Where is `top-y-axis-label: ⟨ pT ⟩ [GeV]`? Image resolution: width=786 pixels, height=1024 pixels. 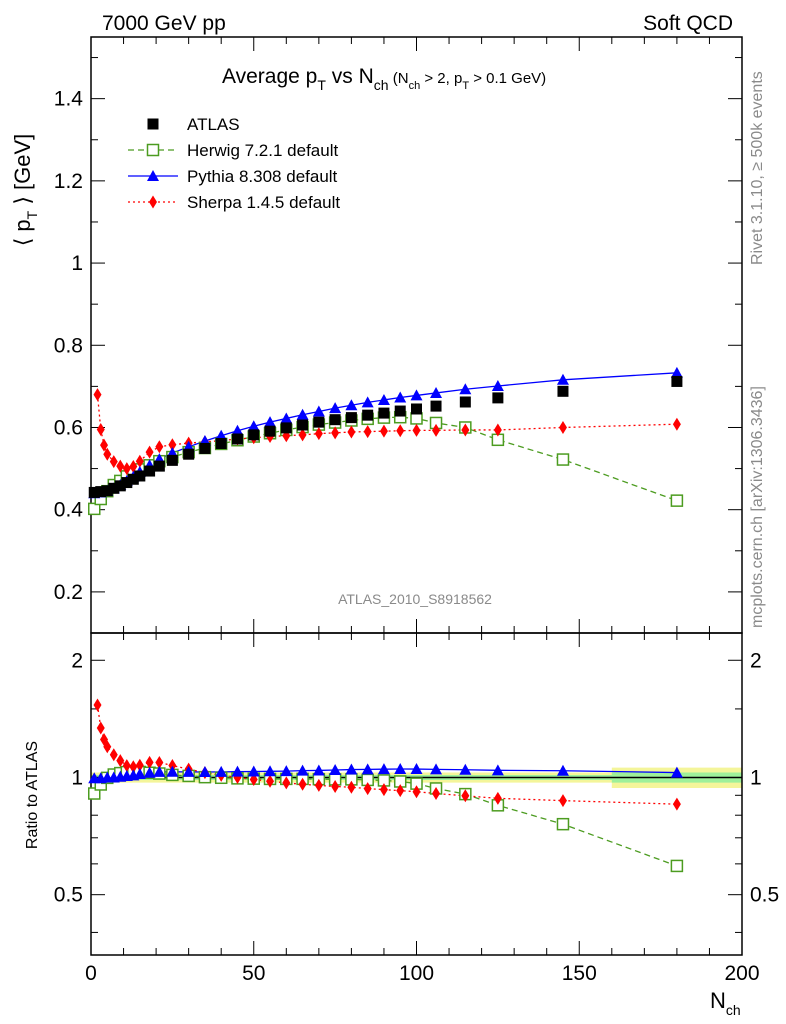 top-y-axis-label: ⟨ pT ⟩ [GeV] is located at coordinates (25, 190).